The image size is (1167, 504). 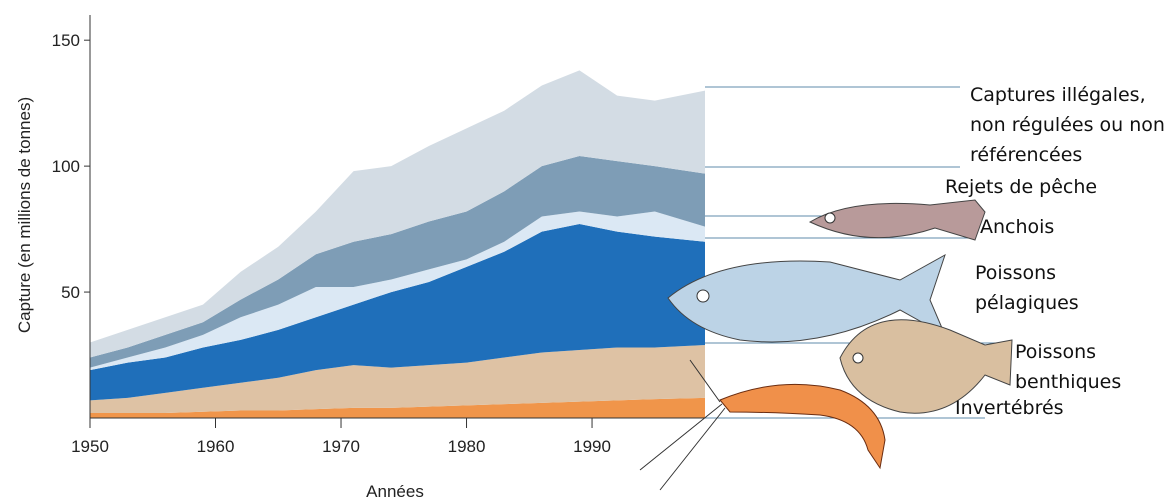 I want to click on legend-label: Invertébrés, so click(x=1009, y=408).